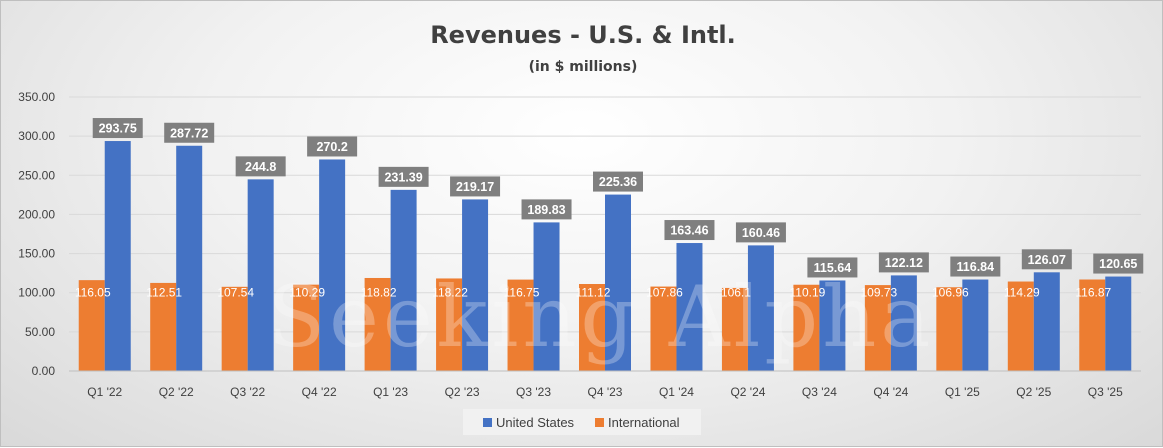 The image size is (1163, 448). Describe the element at coordinates (533, 392) in the screenshot. I see `x-tick-label: Q3 '23` at that location.